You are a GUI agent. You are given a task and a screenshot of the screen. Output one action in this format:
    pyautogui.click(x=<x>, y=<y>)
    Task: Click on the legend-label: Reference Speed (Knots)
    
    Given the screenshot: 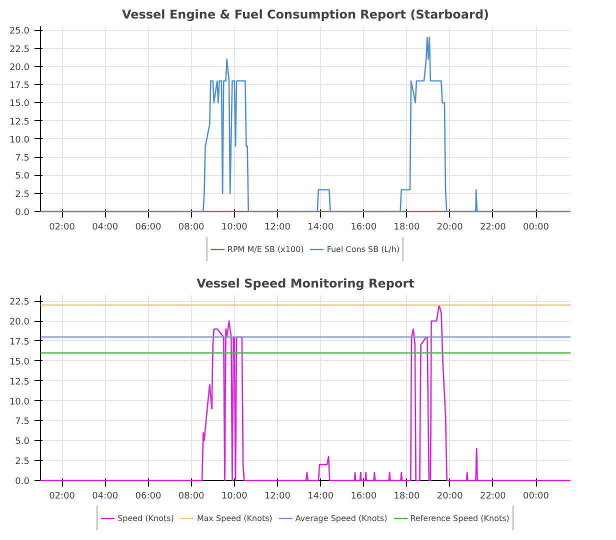 What is the action you would take?
    pyautogui.click(x=460, y=518)
    